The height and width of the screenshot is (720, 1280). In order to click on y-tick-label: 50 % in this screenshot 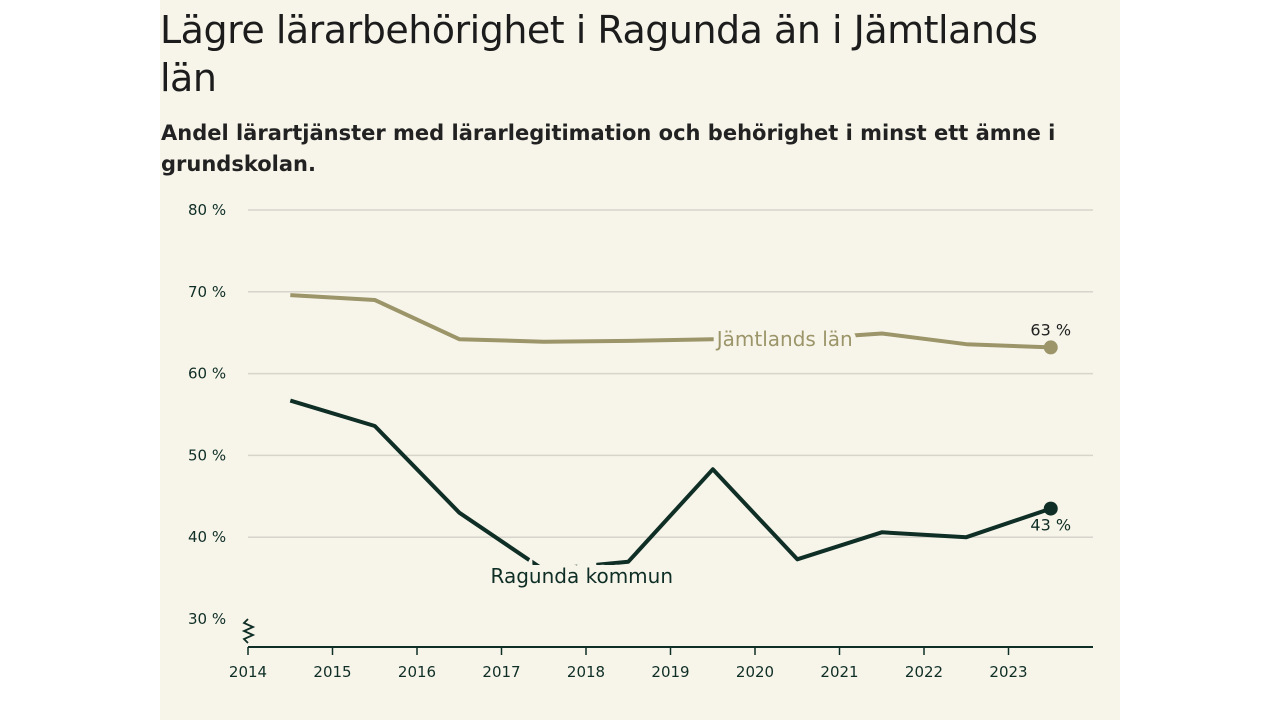, I will do `click(207, 455)`.